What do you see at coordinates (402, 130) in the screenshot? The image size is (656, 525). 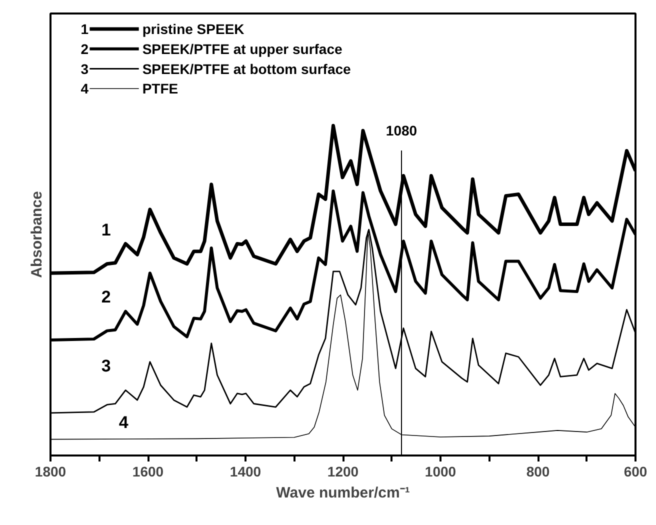 I see `ref-line-label: 1080` at bounding box center [402, 130].